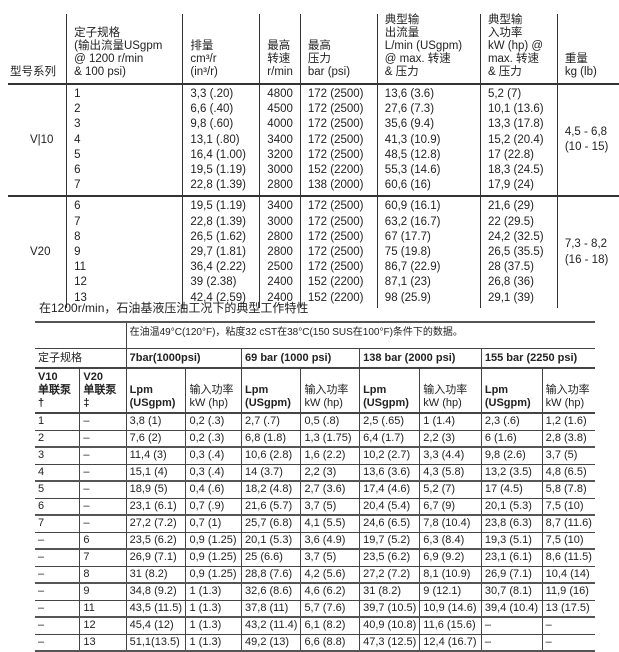  Describe the element at coordinates (155, 473) in the screenshot. I see `table-cell: 15,1 (4)` at that location.